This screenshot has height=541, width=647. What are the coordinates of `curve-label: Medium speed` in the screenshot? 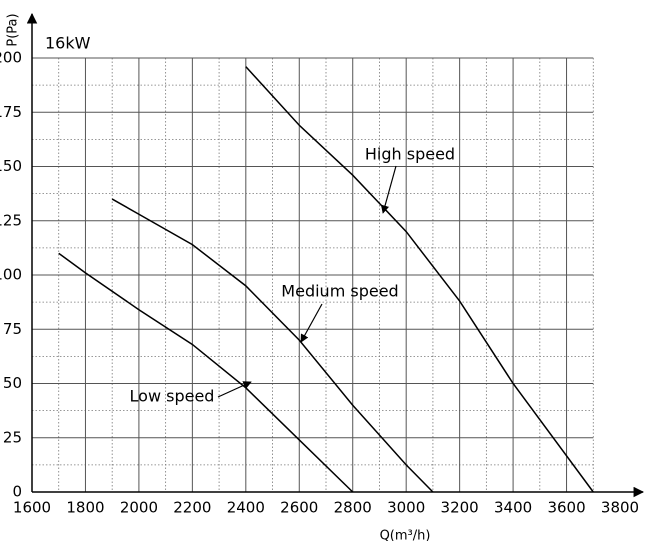 It's located at (339, 291).